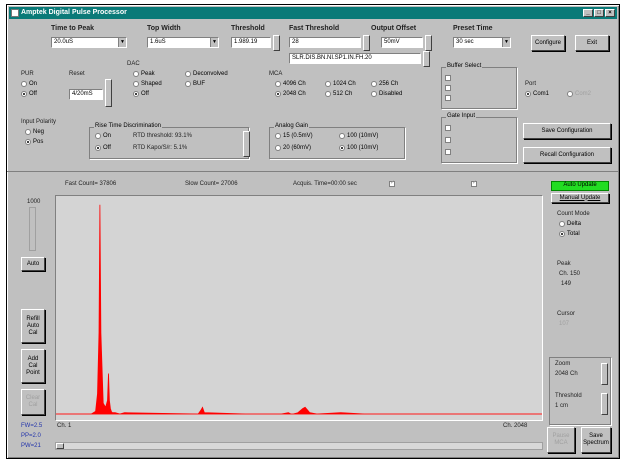 This screenshot has width=626, height=463. Describe the element at coordinates (569, 234) in the screenshot. I see `count-total-radio: Total` at that location.